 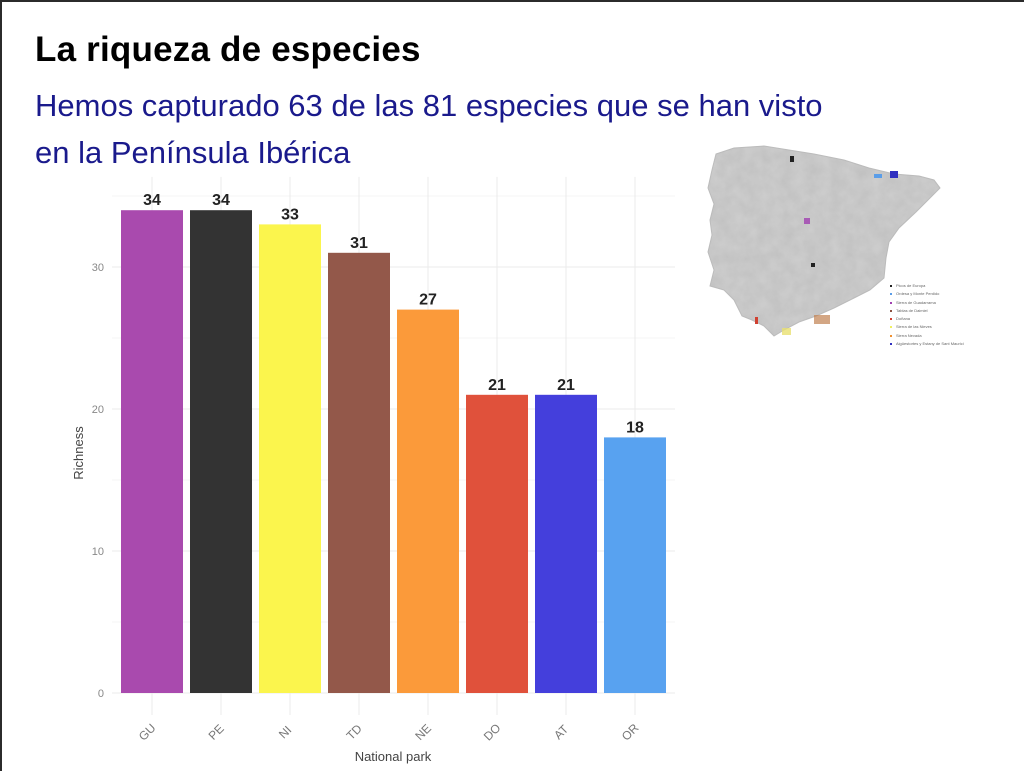 I want to click on map-legend-item: Ordesa y Monte Perdido, so click(x=927, y=294).